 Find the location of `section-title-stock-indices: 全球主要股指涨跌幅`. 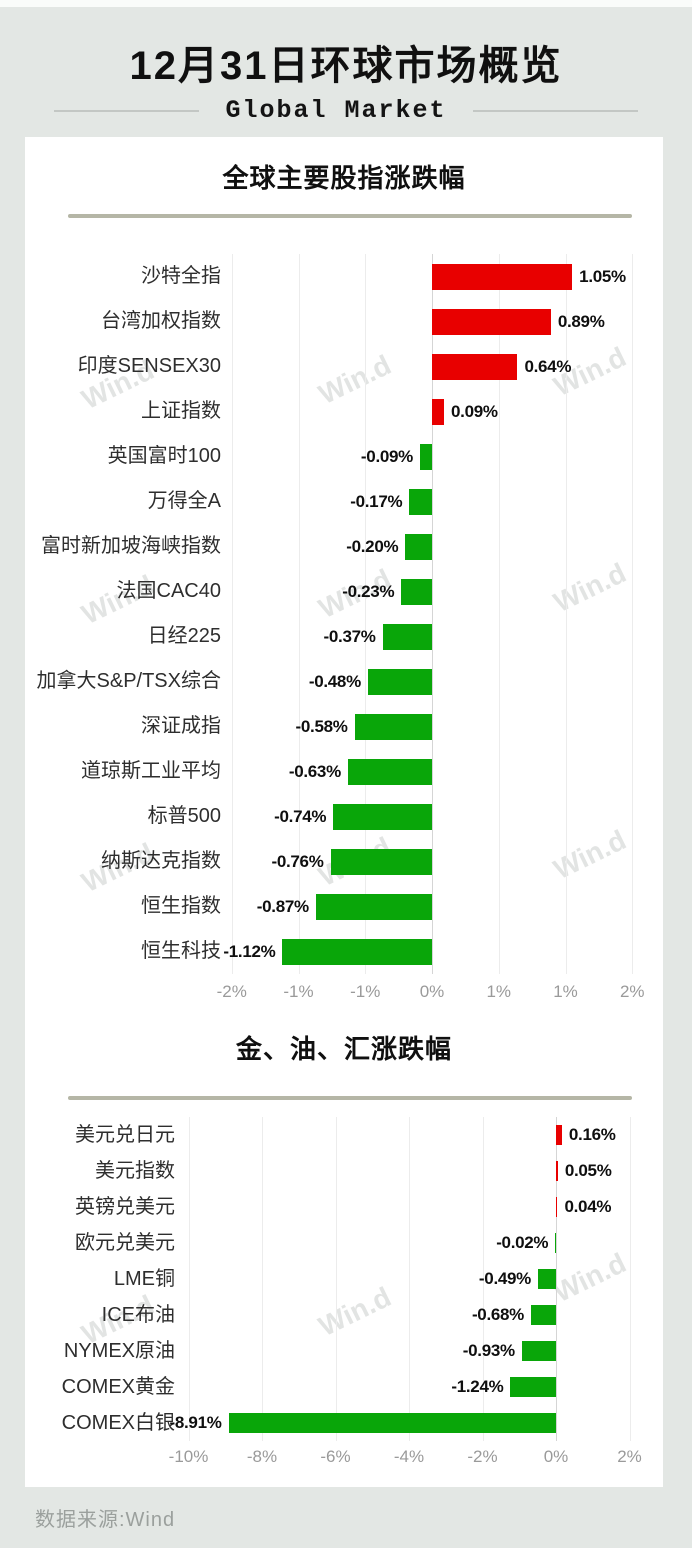

section-title-stock-indices: 全球主要股指涨跌幅 is located at coordinates (344, 178).